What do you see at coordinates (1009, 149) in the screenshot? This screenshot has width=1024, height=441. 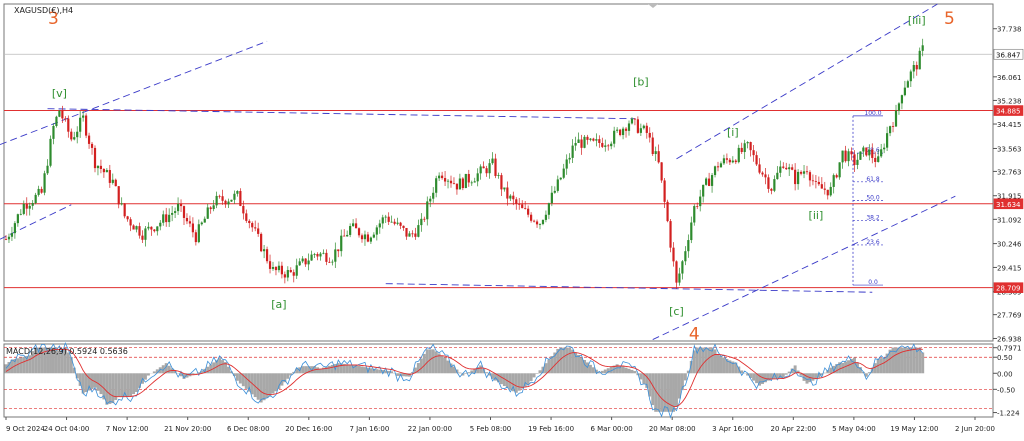 I see `price-tick-label: 33.563` at bounding box center [1009, 149].